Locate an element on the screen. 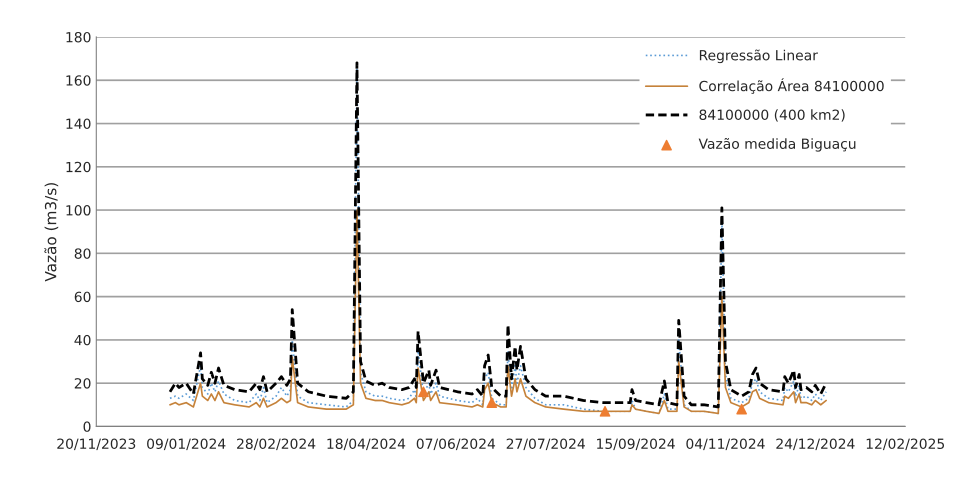 Image resolution: width=963 pixels, height=493 pixels. y-tick-label: 180 is located at coordinates (78, 37).